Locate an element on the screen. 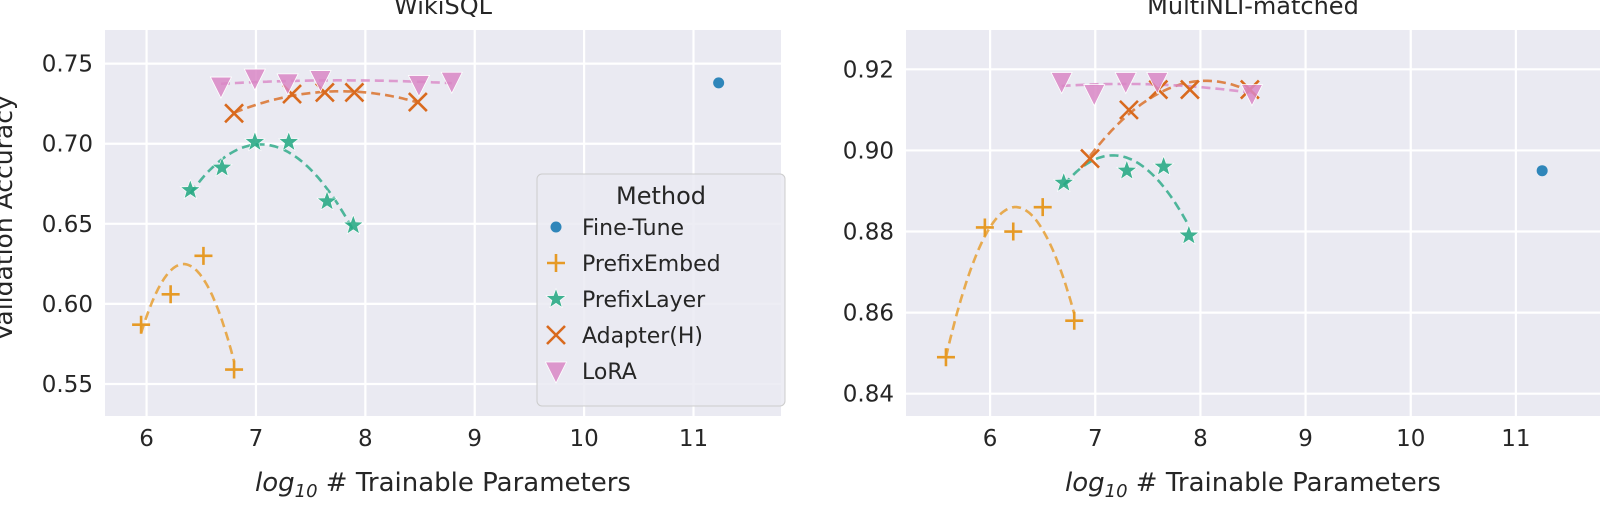 The image size is (1609, 526). y-tick-label: 0.60 is located at coordinates (67, 305).